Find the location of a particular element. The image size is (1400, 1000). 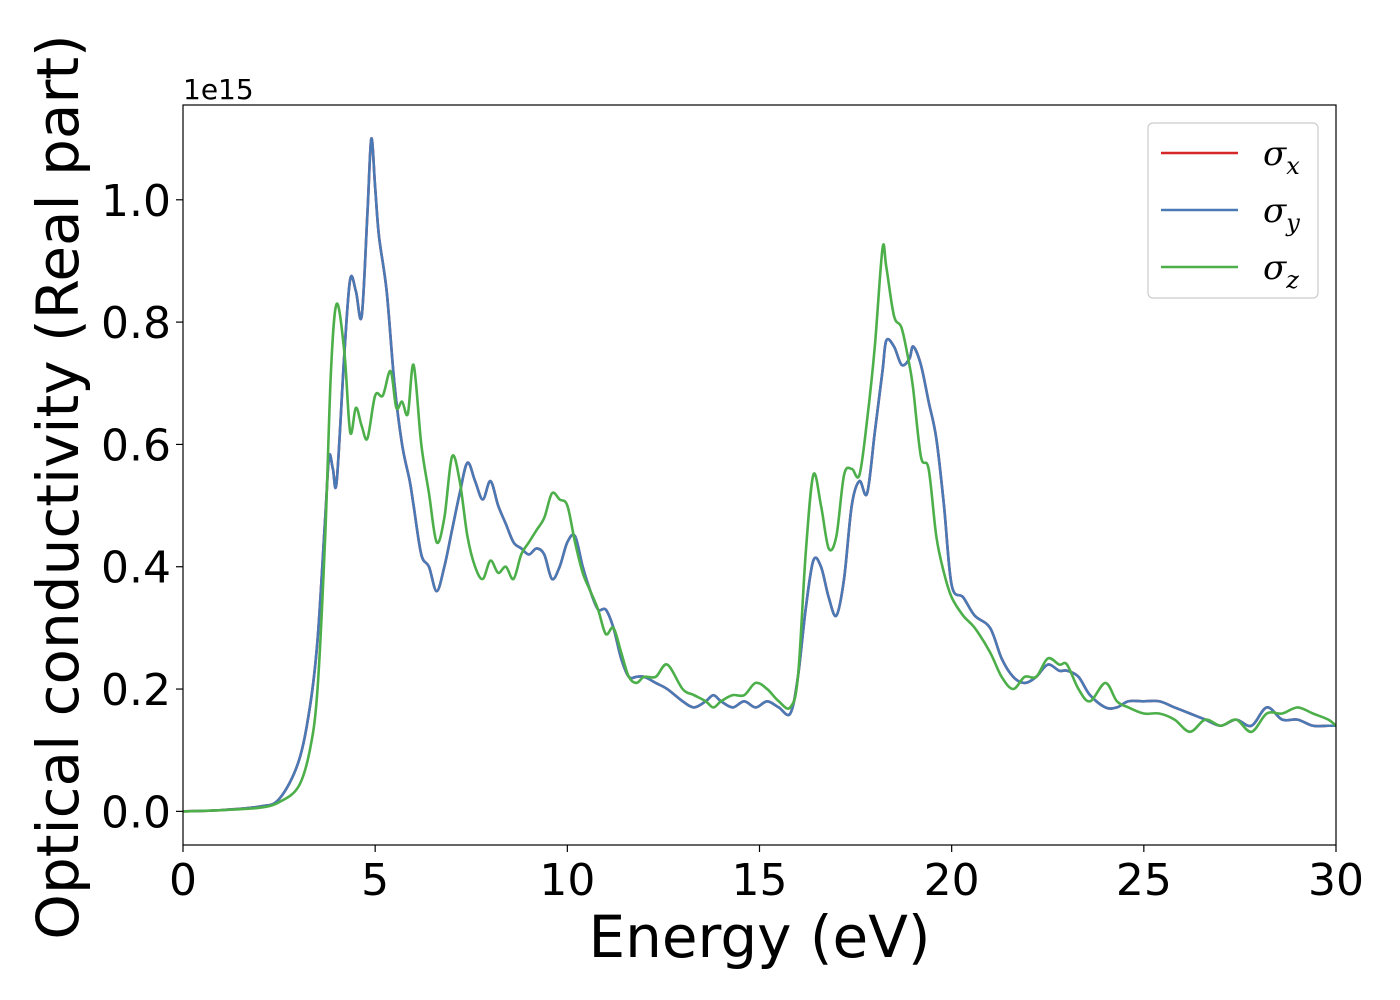

x-tick-label: 5 is located at coordinates (375, 880).